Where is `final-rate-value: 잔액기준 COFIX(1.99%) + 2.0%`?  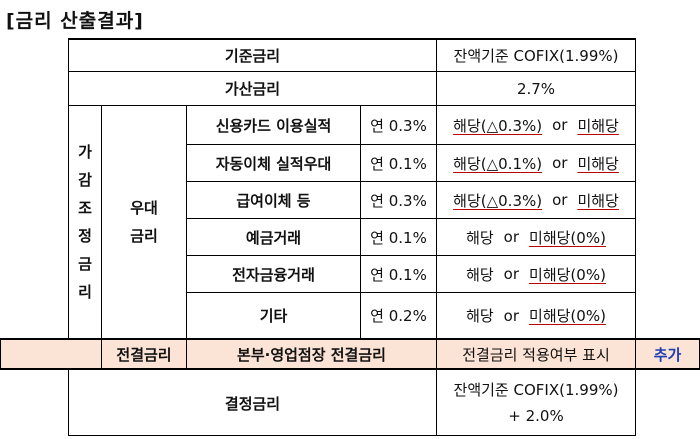
final-rate-value: 잔액기준 COFIX(1.99%) + 2.0% is located at coordinates (536, 403).